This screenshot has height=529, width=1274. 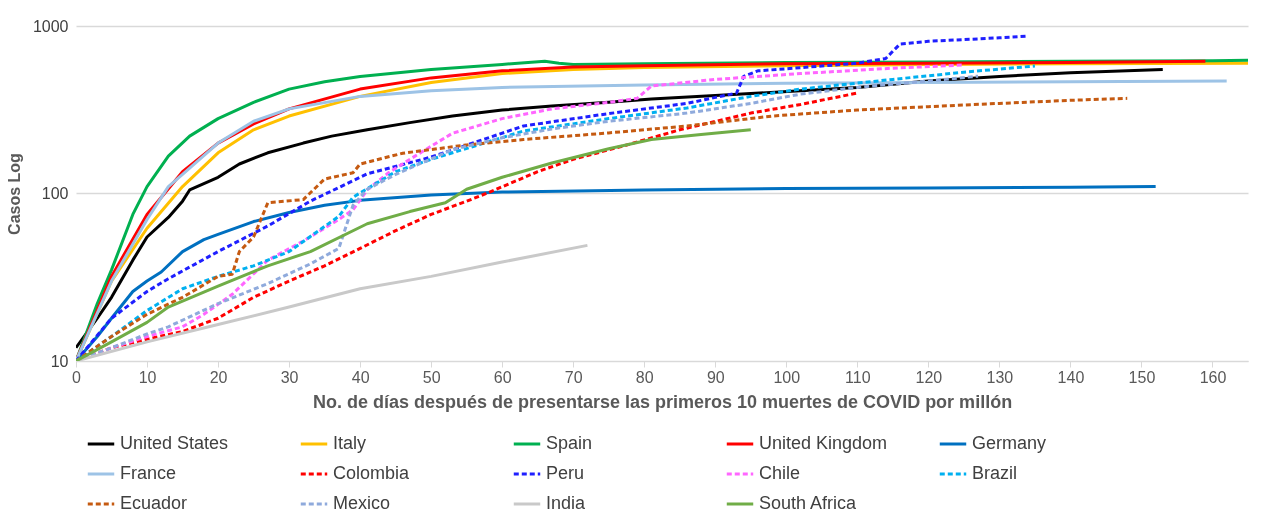 I want to click on legend-label: Italy, so click(x=350, y=443).